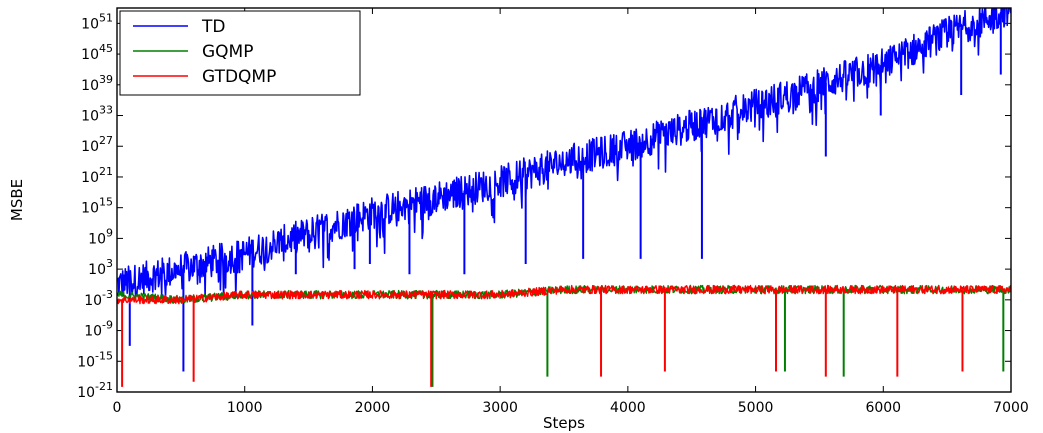  I want to click on legend-label: GQMP, so click(227, 52).